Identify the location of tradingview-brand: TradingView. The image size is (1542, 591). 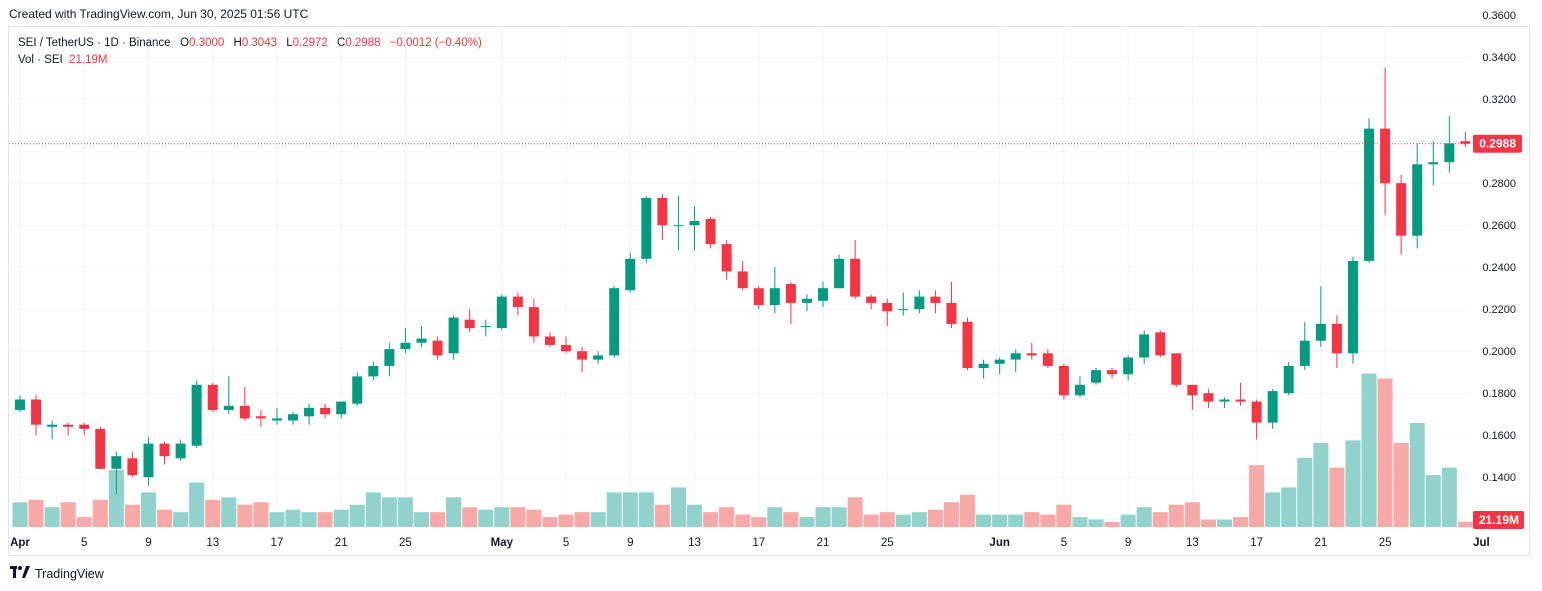
(57, 573).